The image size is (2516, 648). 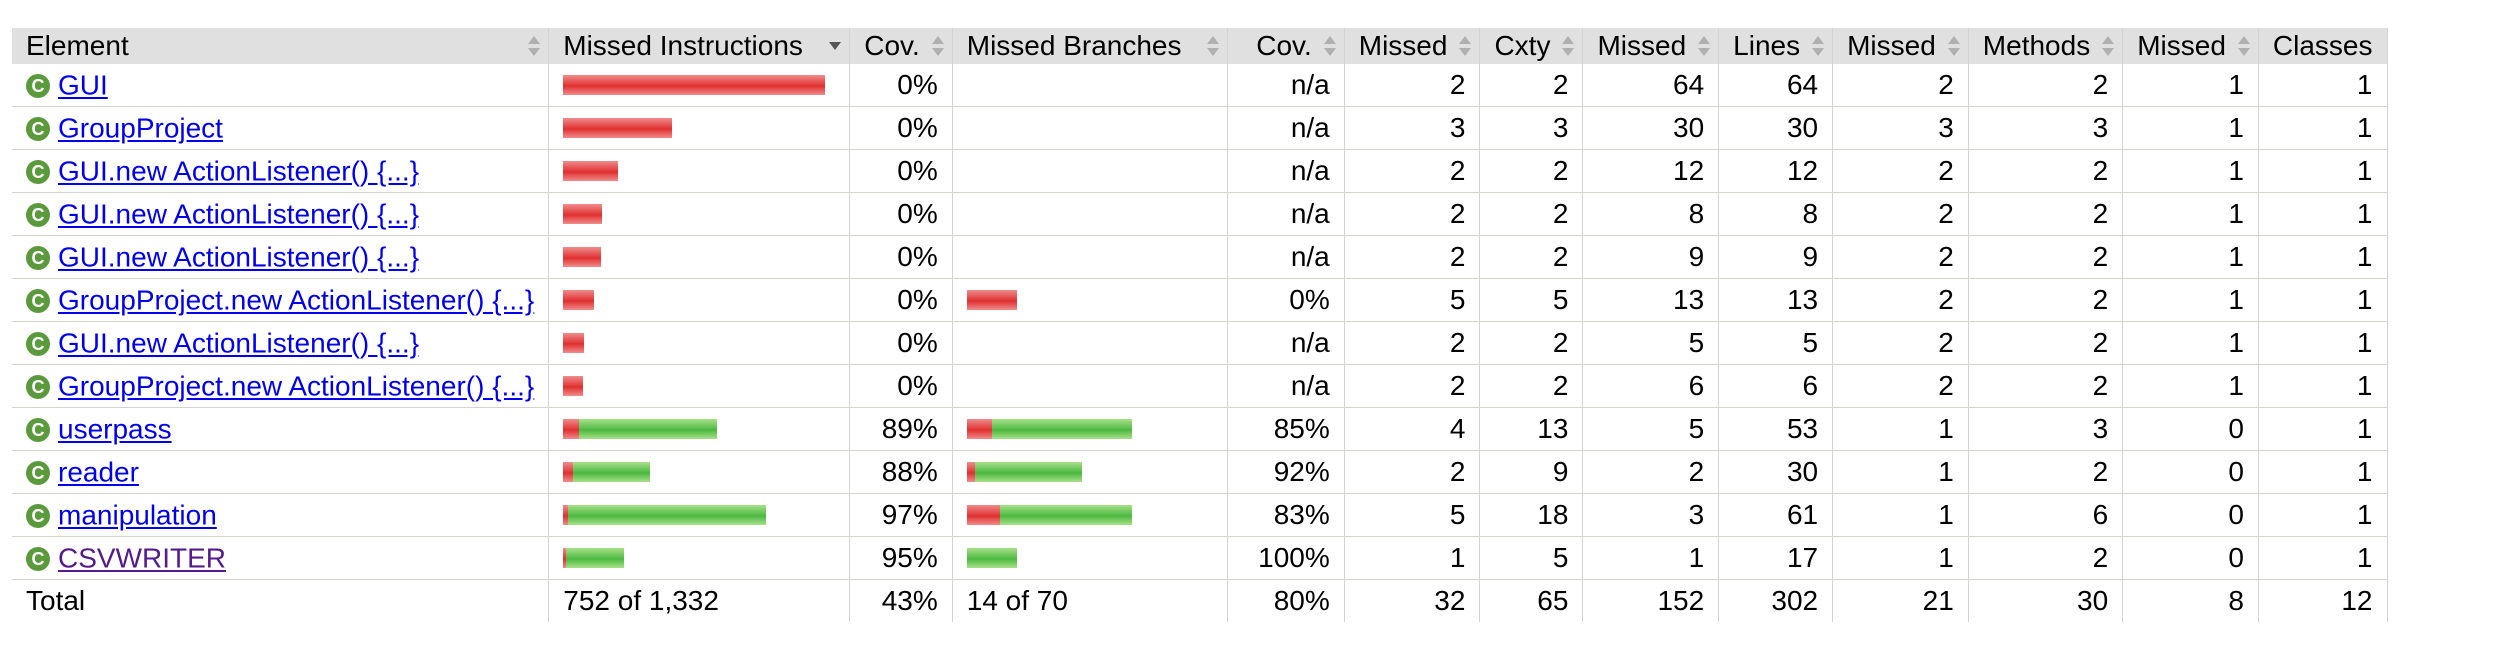 I want to click on missed-cxty: 4, so click(x=1412, y=429).